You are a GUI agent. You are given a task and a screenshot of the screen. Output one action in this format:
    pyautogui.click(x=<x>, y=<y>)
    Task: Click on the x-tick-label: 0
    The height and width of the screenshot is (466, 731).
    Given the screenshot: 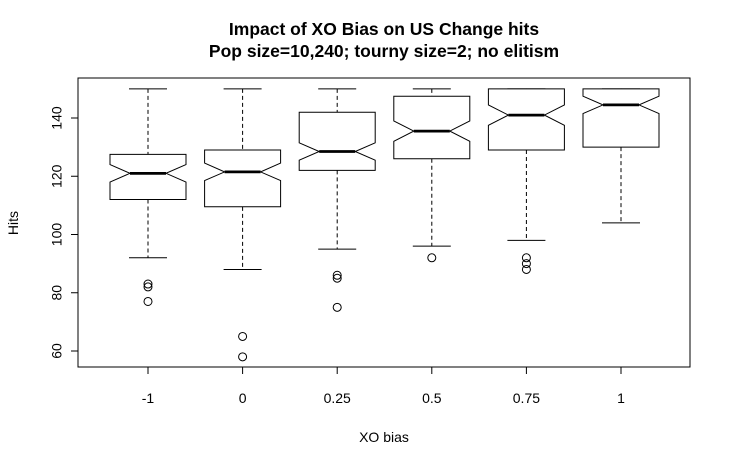 What is the action you would take?
    pyautogui.click(x=243, y=398)
    